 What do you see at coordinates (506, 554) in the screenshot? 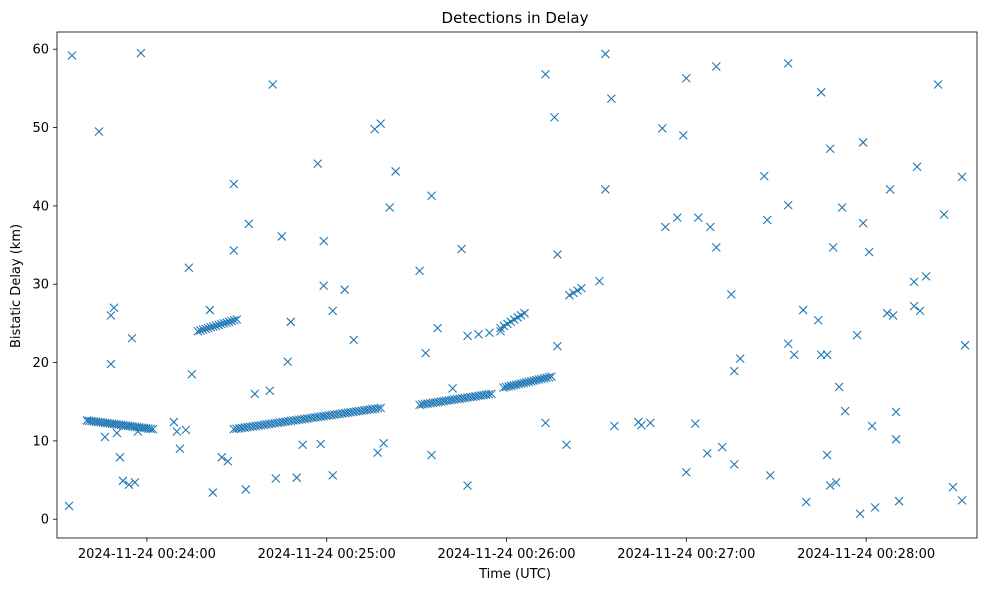
I see `x-tick-label: 2024-11-24 00:26:00` at bounding box center [506, 554].